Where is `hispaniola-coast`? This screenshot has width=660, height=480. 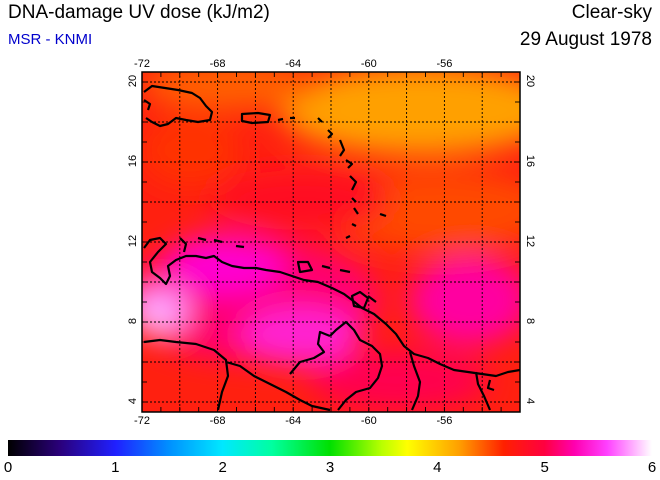 hispaniola-coast is located at coordinates (178, 106).